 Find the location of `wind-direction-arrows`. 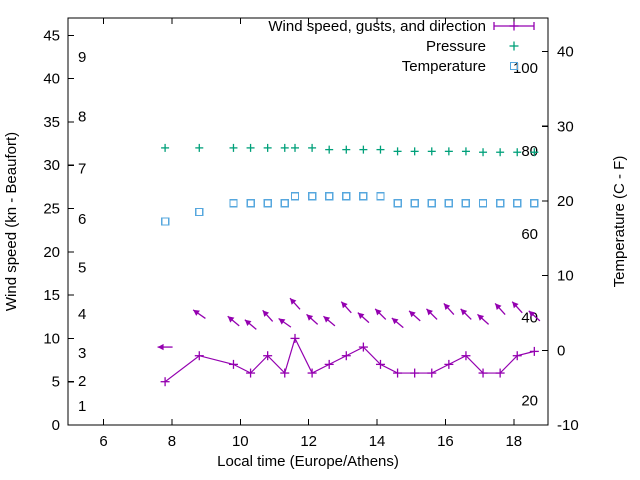

wind-direction-arrows is located at coordinates (349, 324).